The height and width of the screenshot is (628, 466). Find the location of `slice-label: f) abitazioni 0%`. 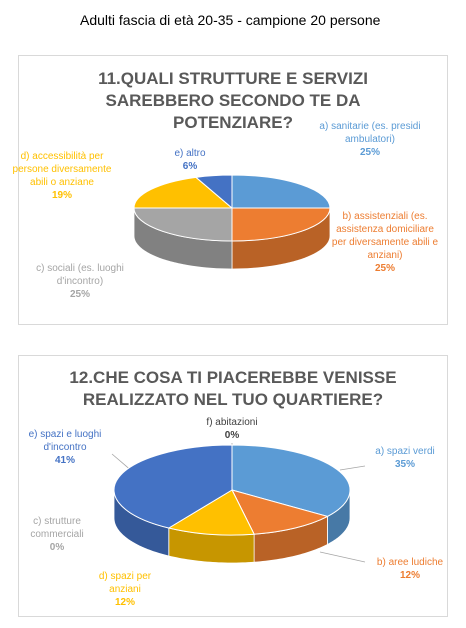

slice-label: f) abitazioni 0% is located at coordinates (232, 429).